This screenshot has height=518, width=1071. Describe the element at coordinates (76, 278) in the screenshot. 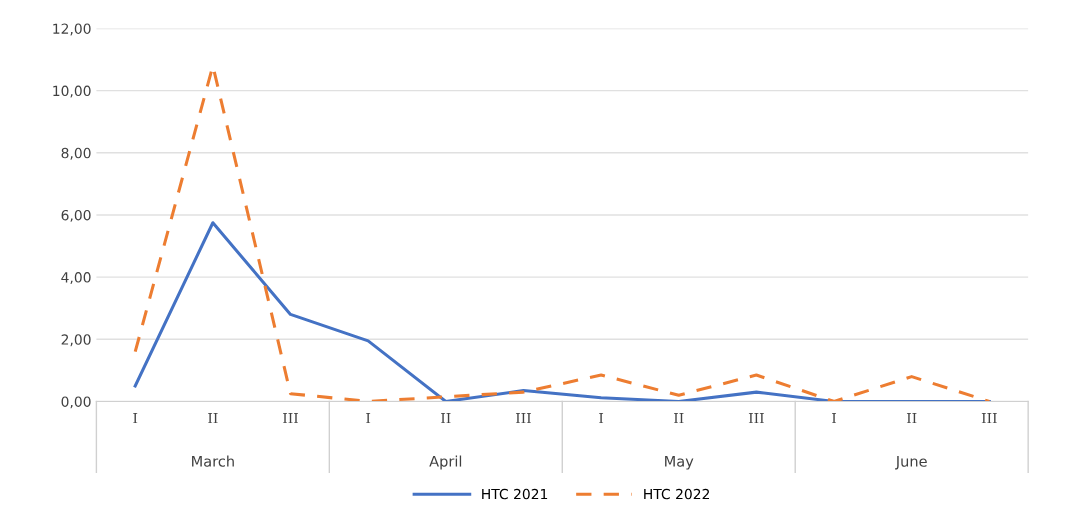

I see `y-tick-label: 4,00` at that location.